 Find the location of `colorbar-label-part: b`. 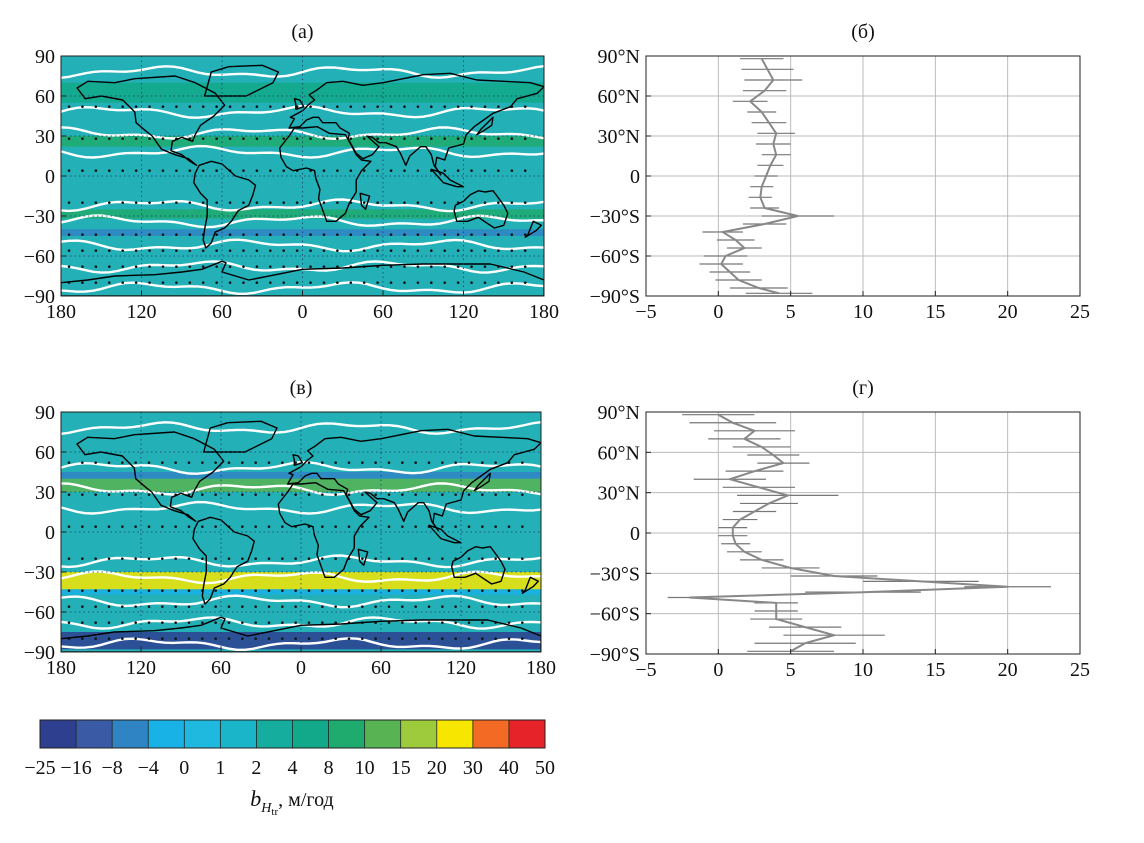

colorbar-label-part: b is located at coordinates (255, 798).